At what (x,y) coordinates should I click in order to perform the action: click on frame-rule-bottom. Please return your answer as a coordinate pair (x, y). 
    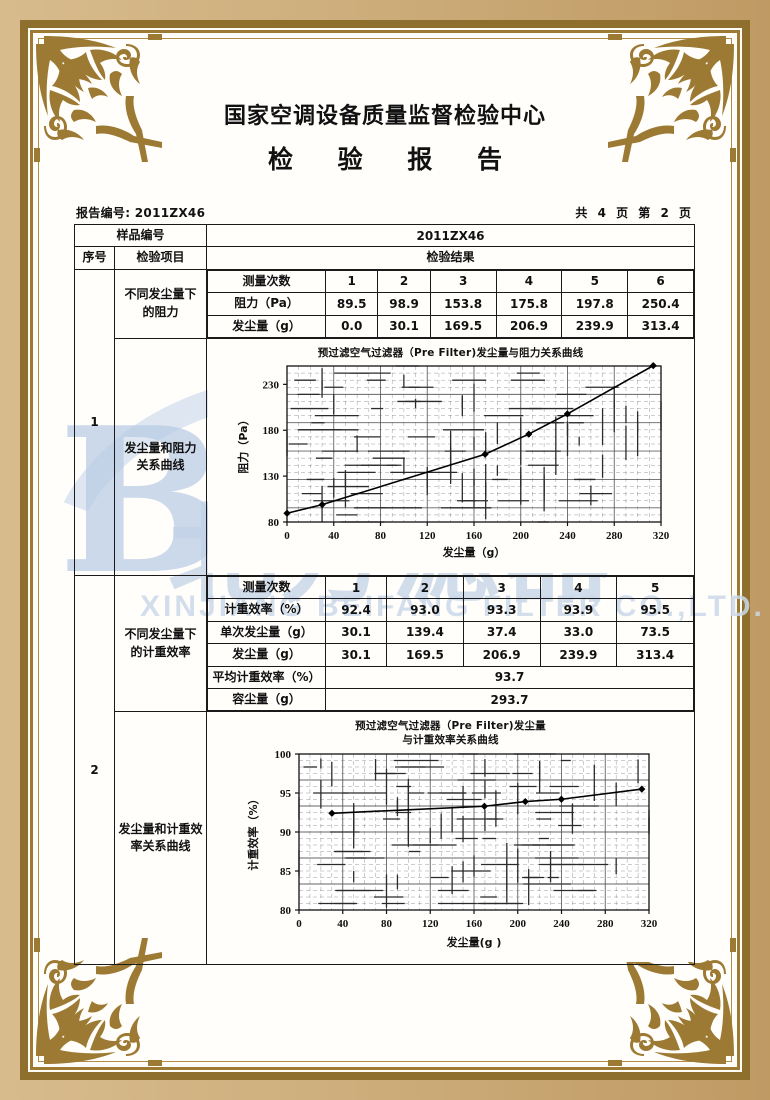
    Looking at the image, I should click on (385, 1068).